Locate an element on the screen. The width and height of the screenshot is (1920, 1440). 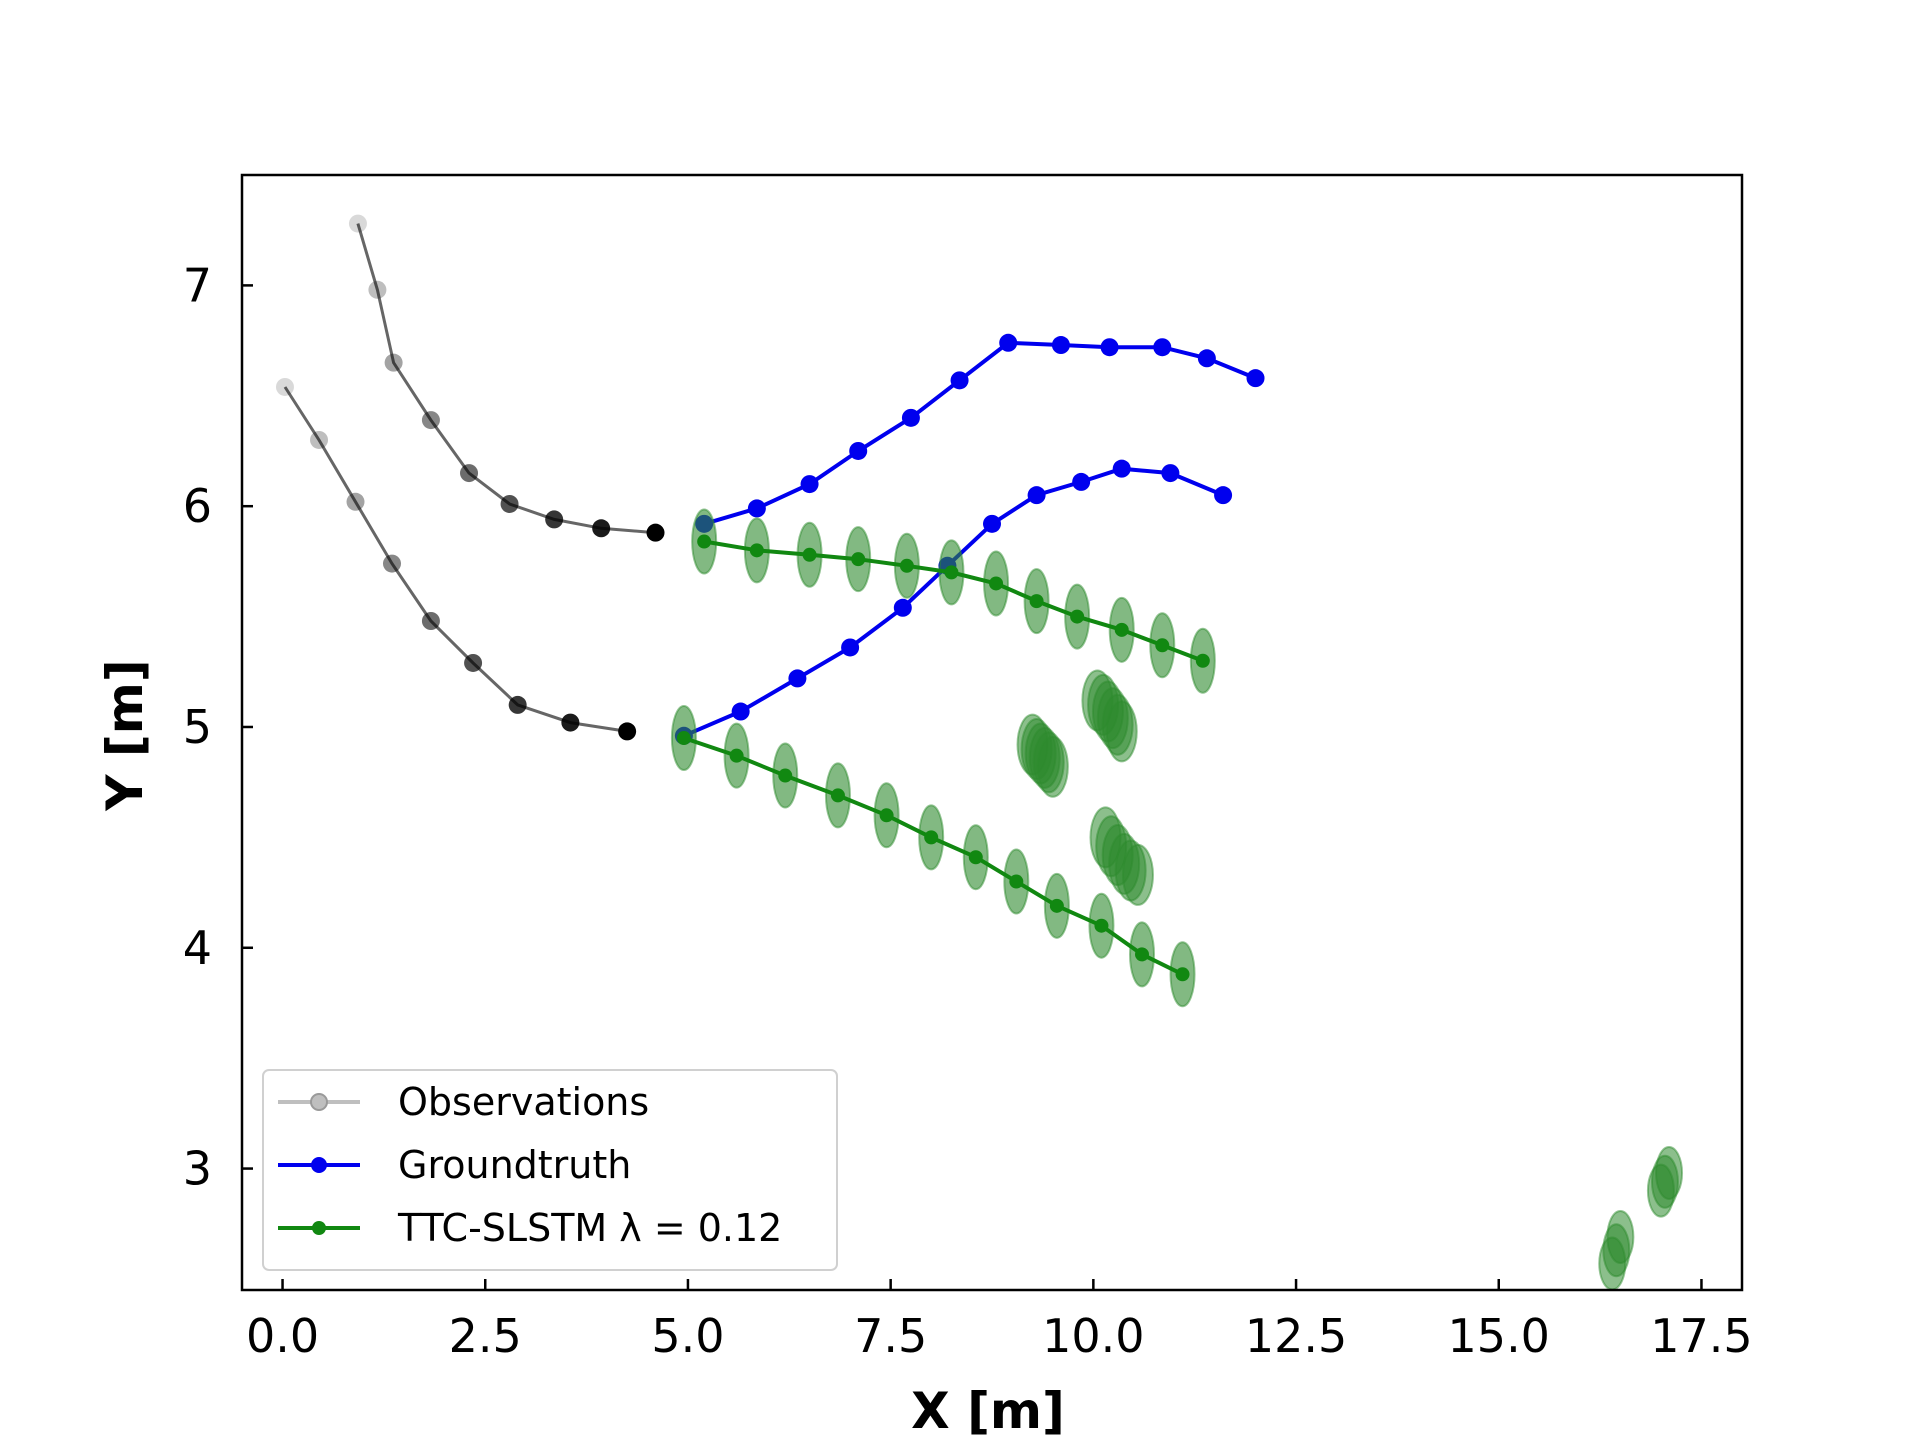
observation-line is located at coordinates (506, 379).